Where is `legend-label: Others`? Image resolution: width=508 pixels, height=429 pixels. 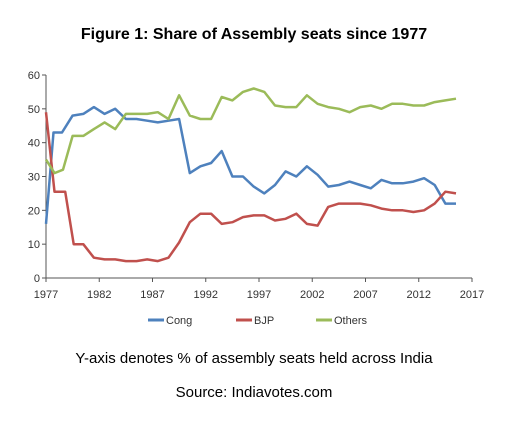 legend-label: Others is located at coordinates (351, 321).